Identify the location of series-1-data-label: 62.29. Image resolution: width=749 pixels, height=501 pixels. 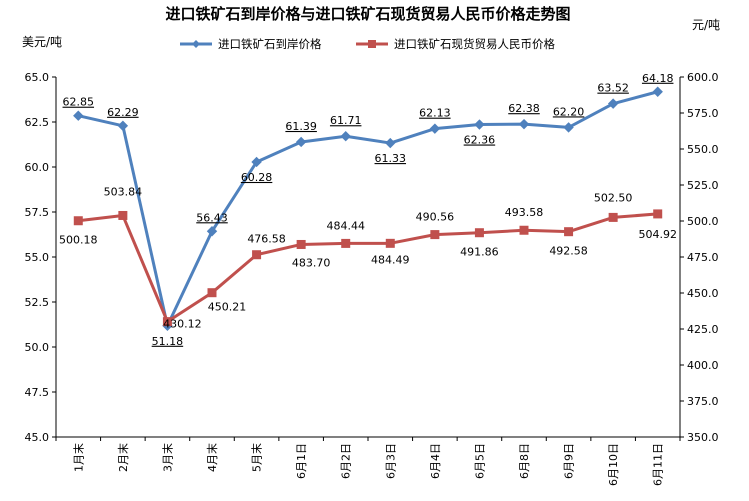
(123, 112).